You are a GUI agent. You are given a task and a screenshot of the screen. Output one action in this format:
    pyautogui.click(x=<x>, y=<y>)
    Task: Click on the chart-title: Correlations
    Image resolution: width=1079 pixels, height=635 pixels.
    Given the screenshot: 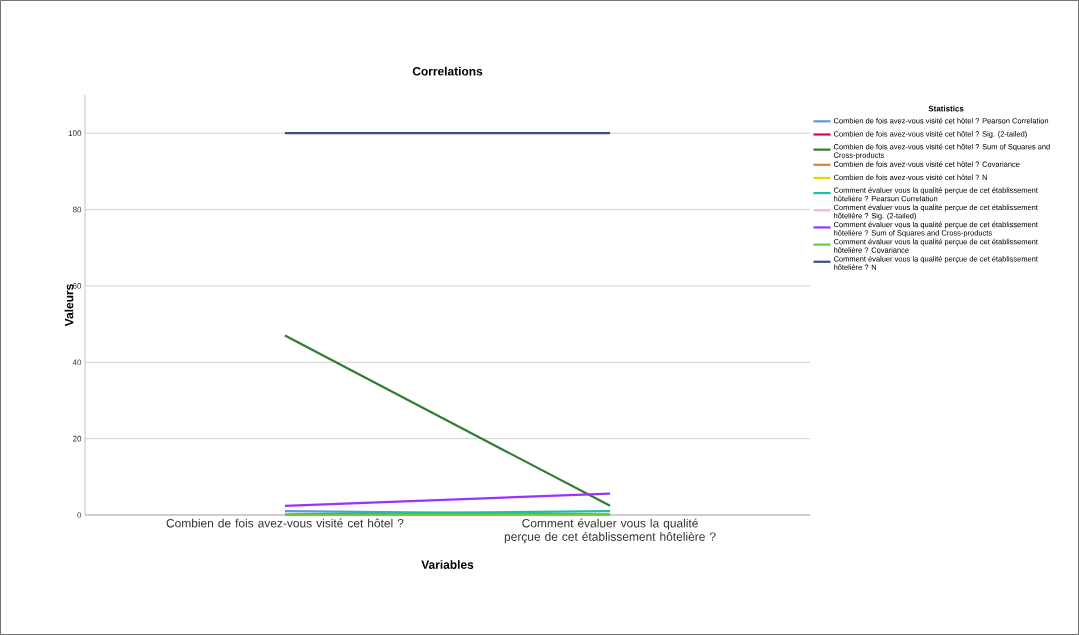 What is the action you would take?
    pyautogui.click(x=447, y=71)
    